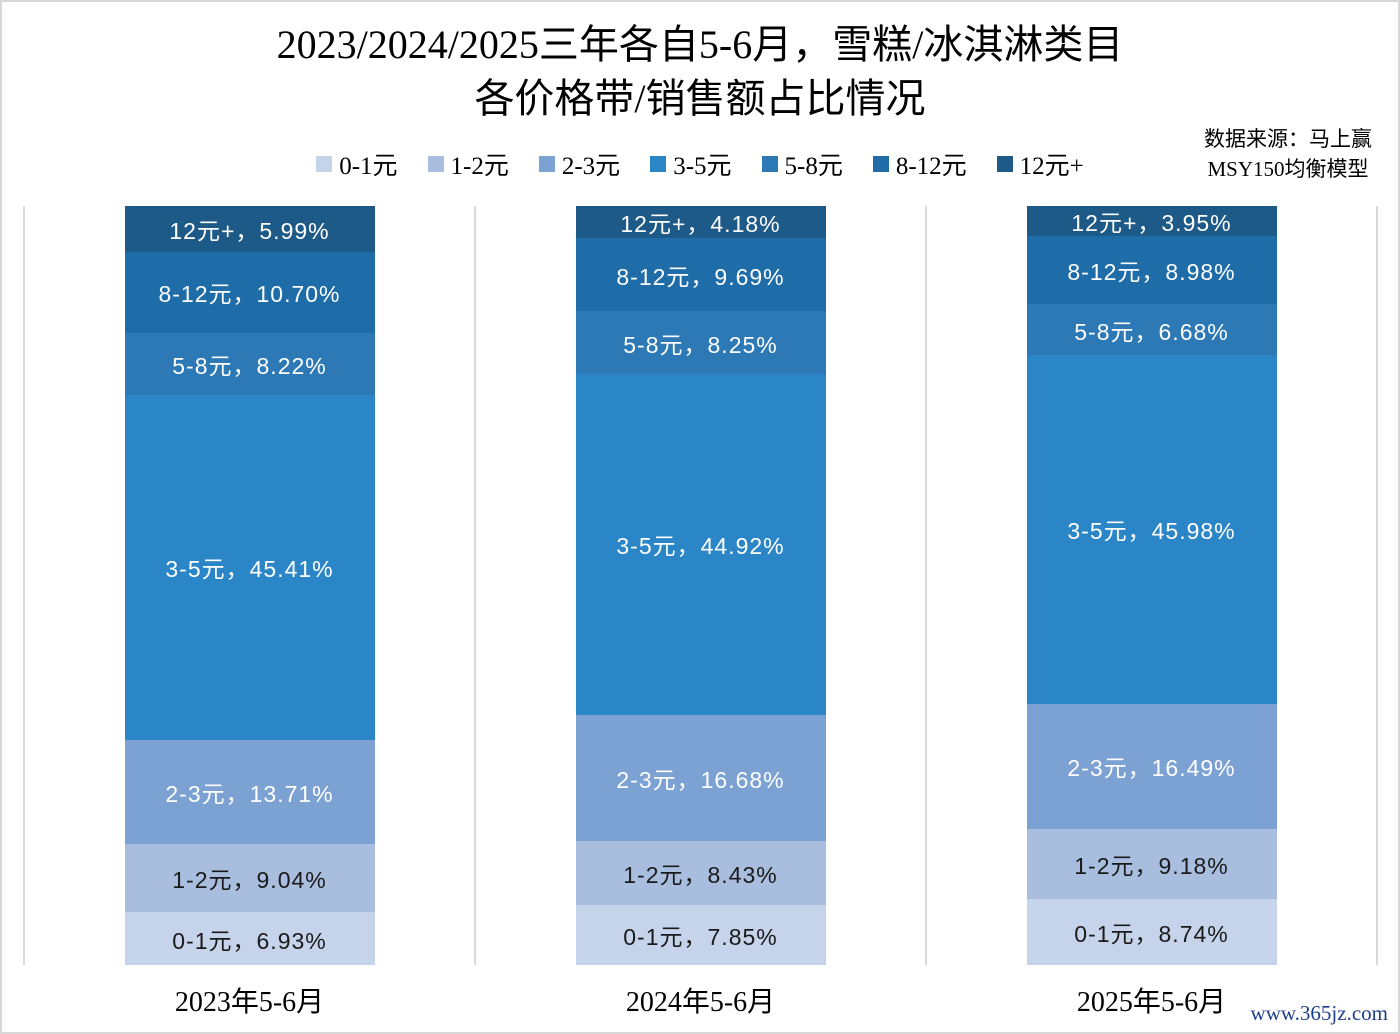 This screenshot has width=1400, height=1034. I want to click on bar-segment-12元+: 12元+，4.18%, so click(700, 222).